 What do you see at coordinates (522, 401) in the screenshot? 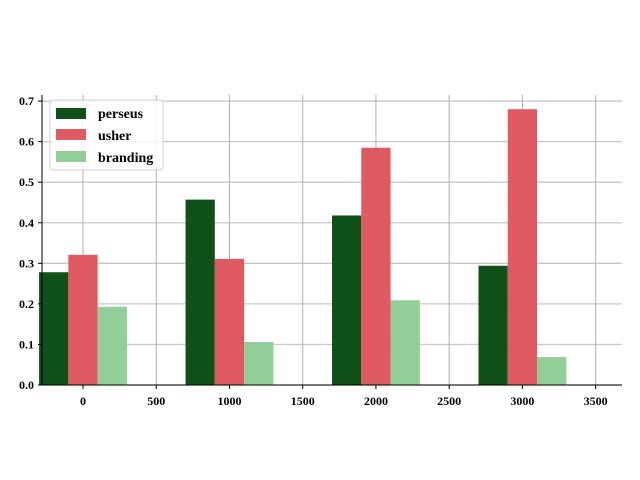
I see `x-tick-label: 3000` at bounding box center [522, 401].